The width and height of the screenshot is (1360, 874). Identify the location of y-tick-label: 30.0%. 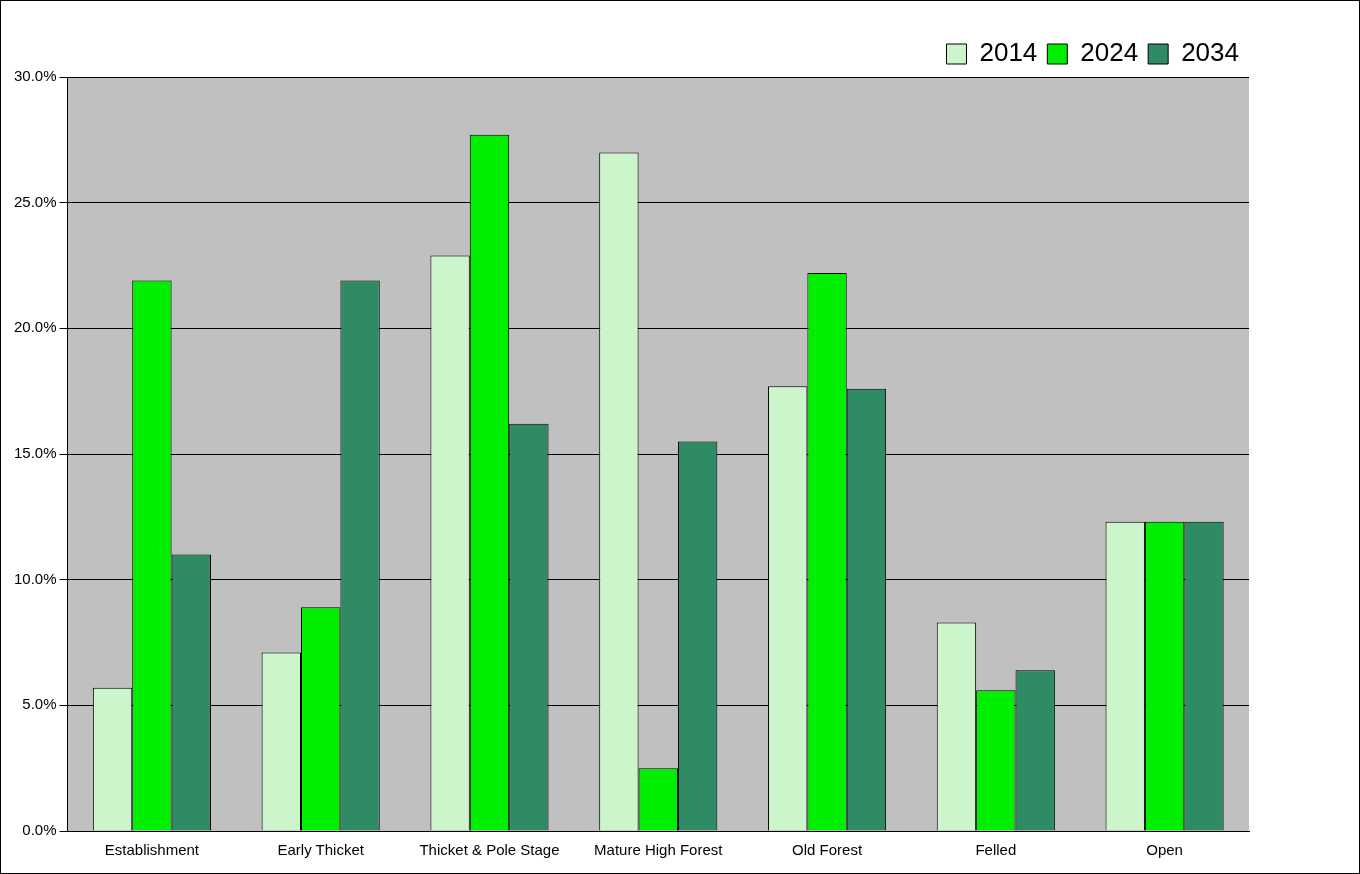
(35, 76).